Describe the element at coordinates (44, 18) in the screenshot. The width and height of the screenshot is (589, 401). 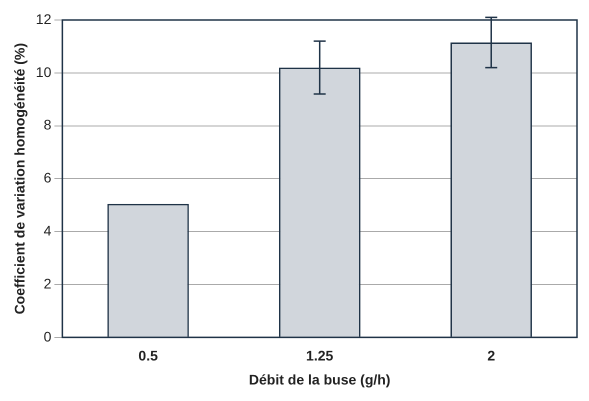
I see `y-tick-label: 12` at that location.